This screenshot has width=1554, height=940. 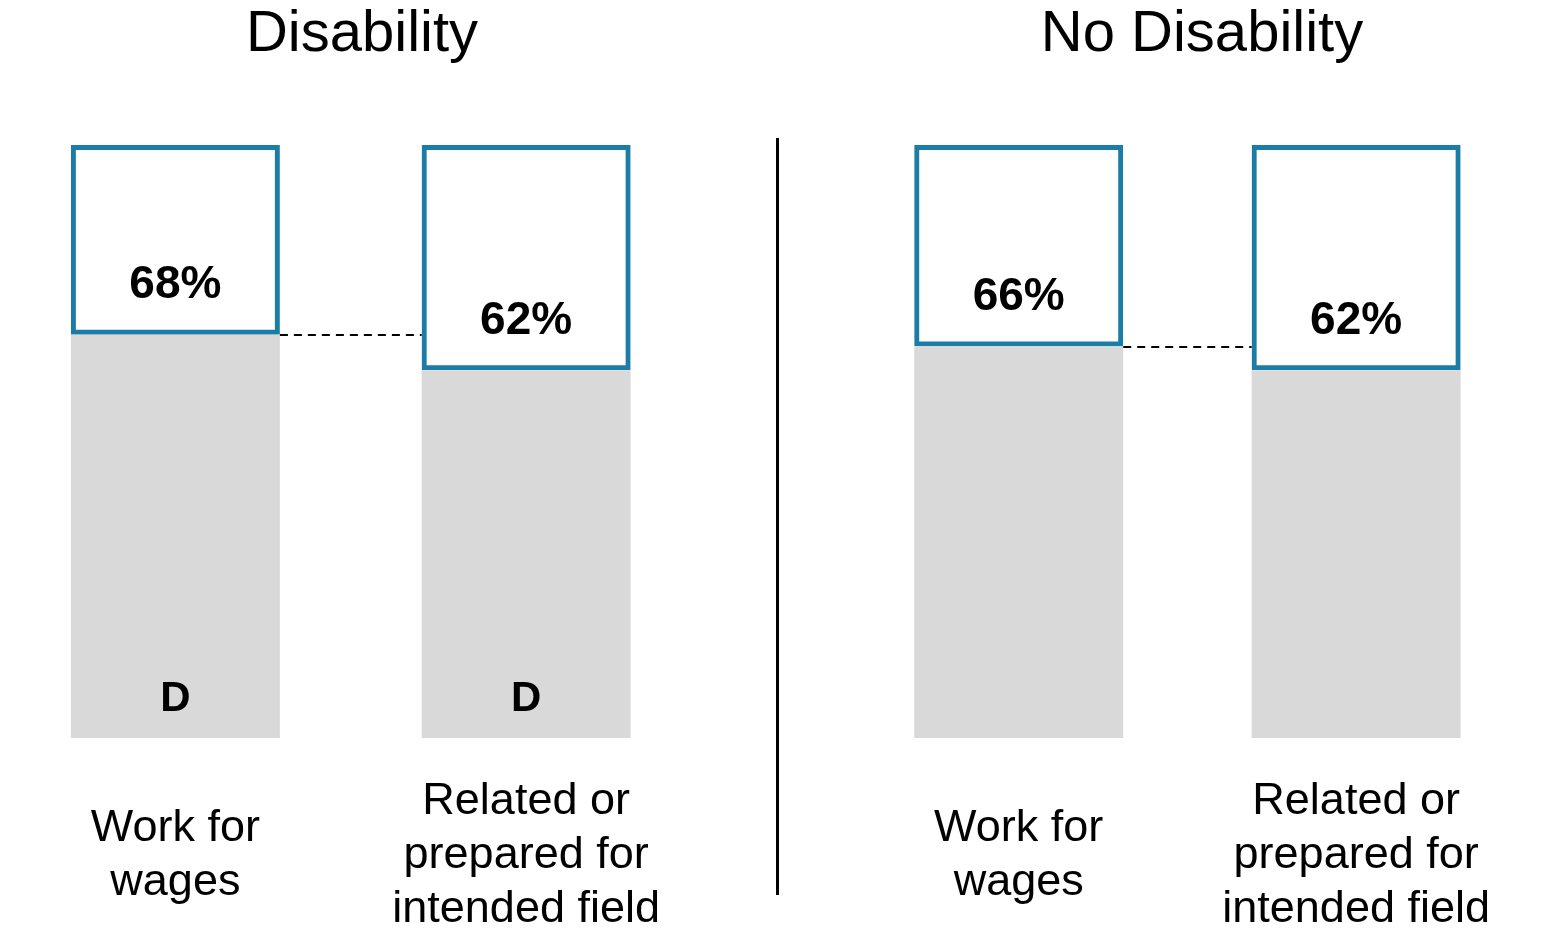 What do you see at coordinates (362, 31) in the screenshot?
I see `chart-title: Disability` at bounding box center [362, 31].